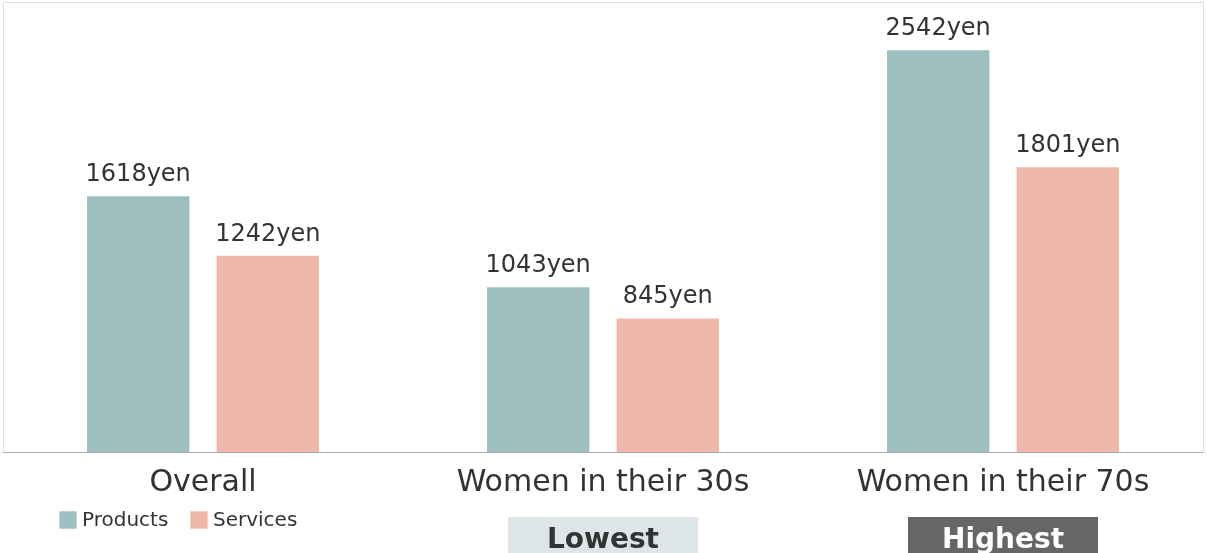 This screenshot has width=1207, height=553. Describe the element at coordinates (1068, 144) in the screenshot. I see `data-label: 1801yen` at that location.